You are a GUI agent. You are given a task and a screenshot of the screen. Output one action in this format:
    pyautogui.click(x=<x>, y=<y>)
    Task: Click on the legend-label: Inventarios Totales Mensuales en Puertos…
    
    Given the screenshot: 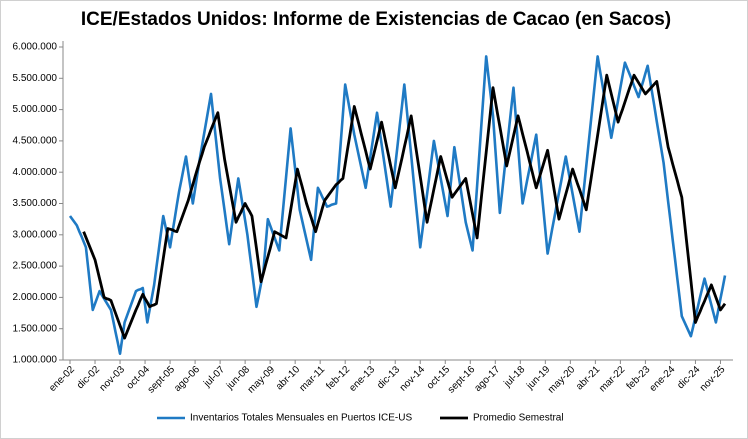 What is the action you would take?
    pyautogui.click(x=301, y=418)
    